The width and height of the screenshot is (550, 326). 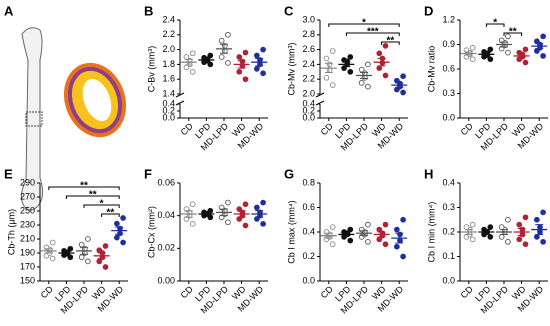 I want to click on y-tick-label: 2.4, so click(x=308, y=64).